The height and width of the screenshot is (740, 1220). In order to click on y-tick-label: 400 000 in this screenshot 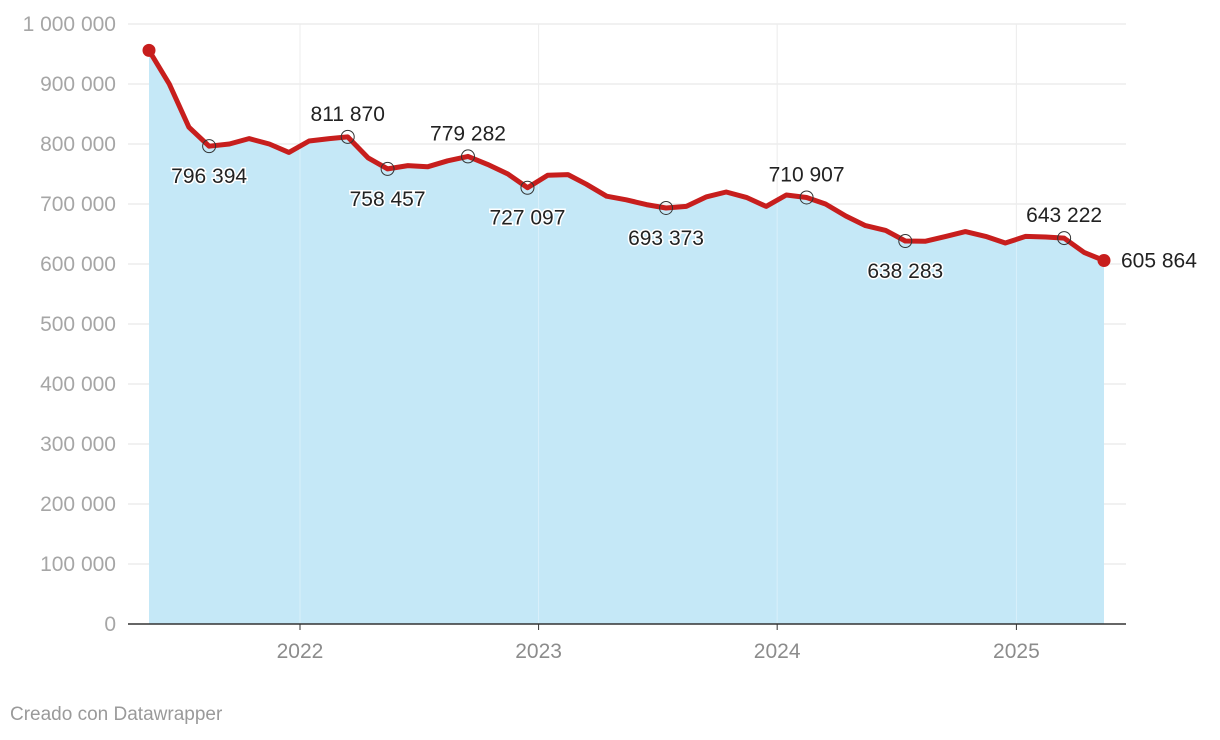, I will do `click(78, 384)`.